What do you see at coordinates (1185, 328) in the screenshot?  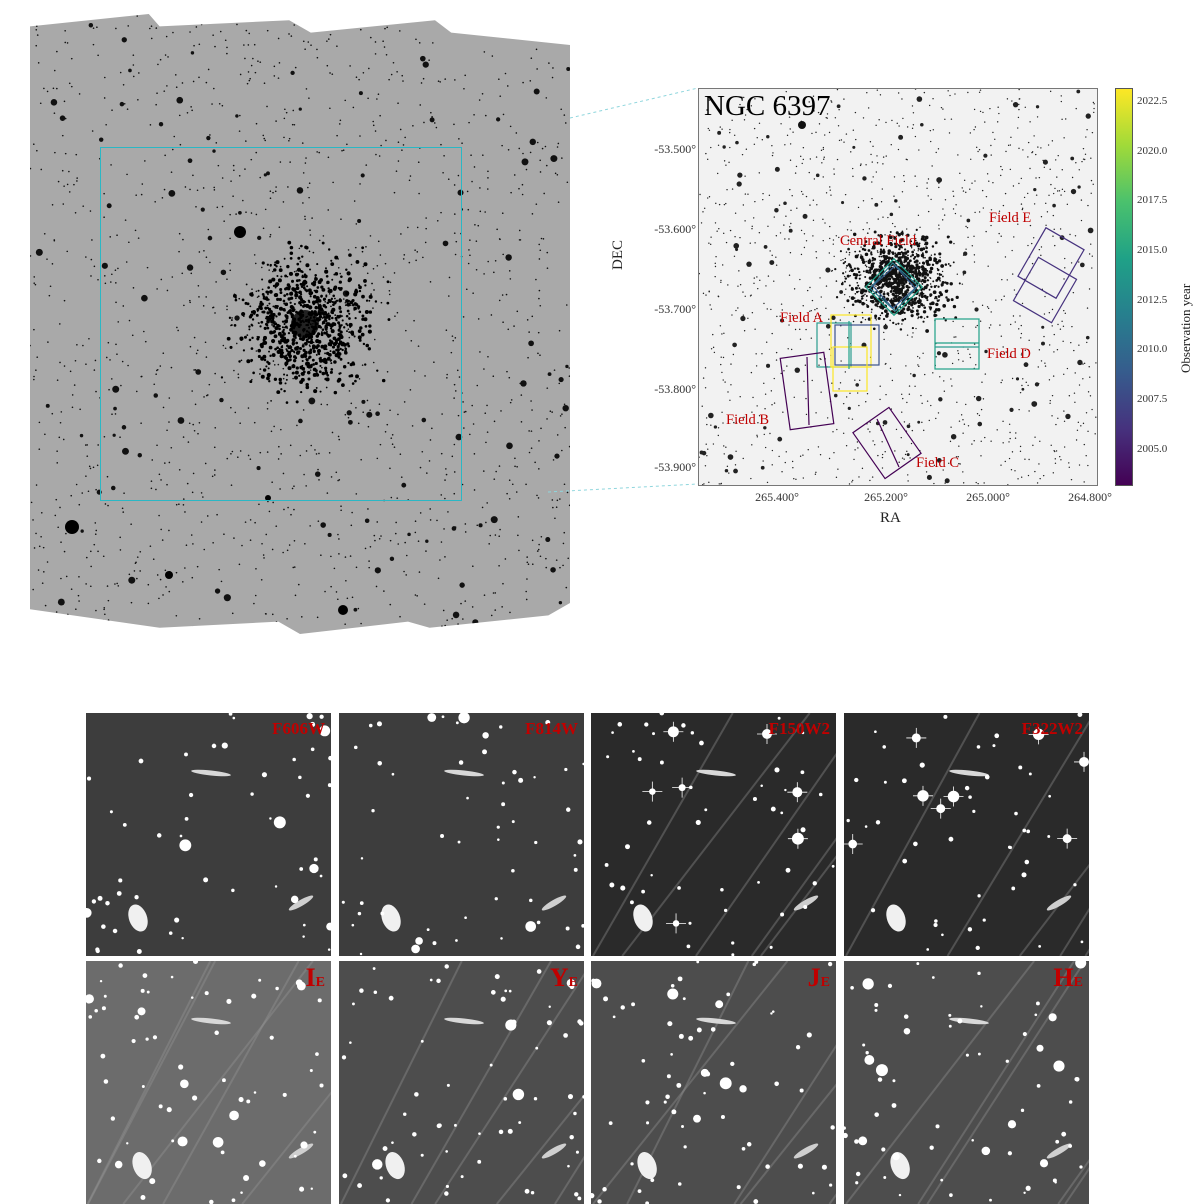 I see `colorbar-label: Observation year` at bounding box center [1185, 328].